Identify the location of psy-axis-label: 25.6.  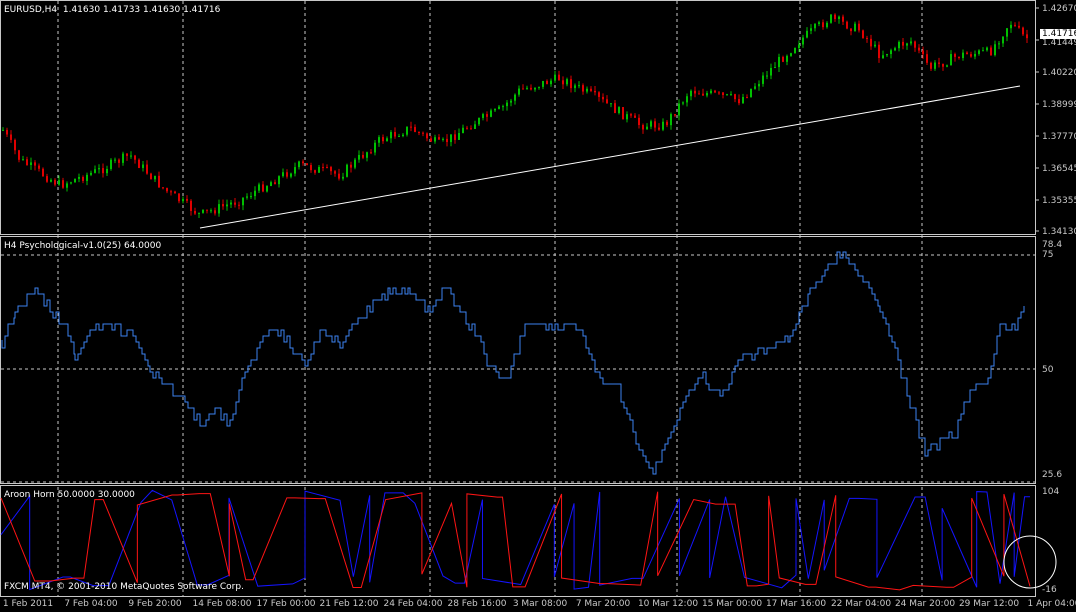
(1052, 475).